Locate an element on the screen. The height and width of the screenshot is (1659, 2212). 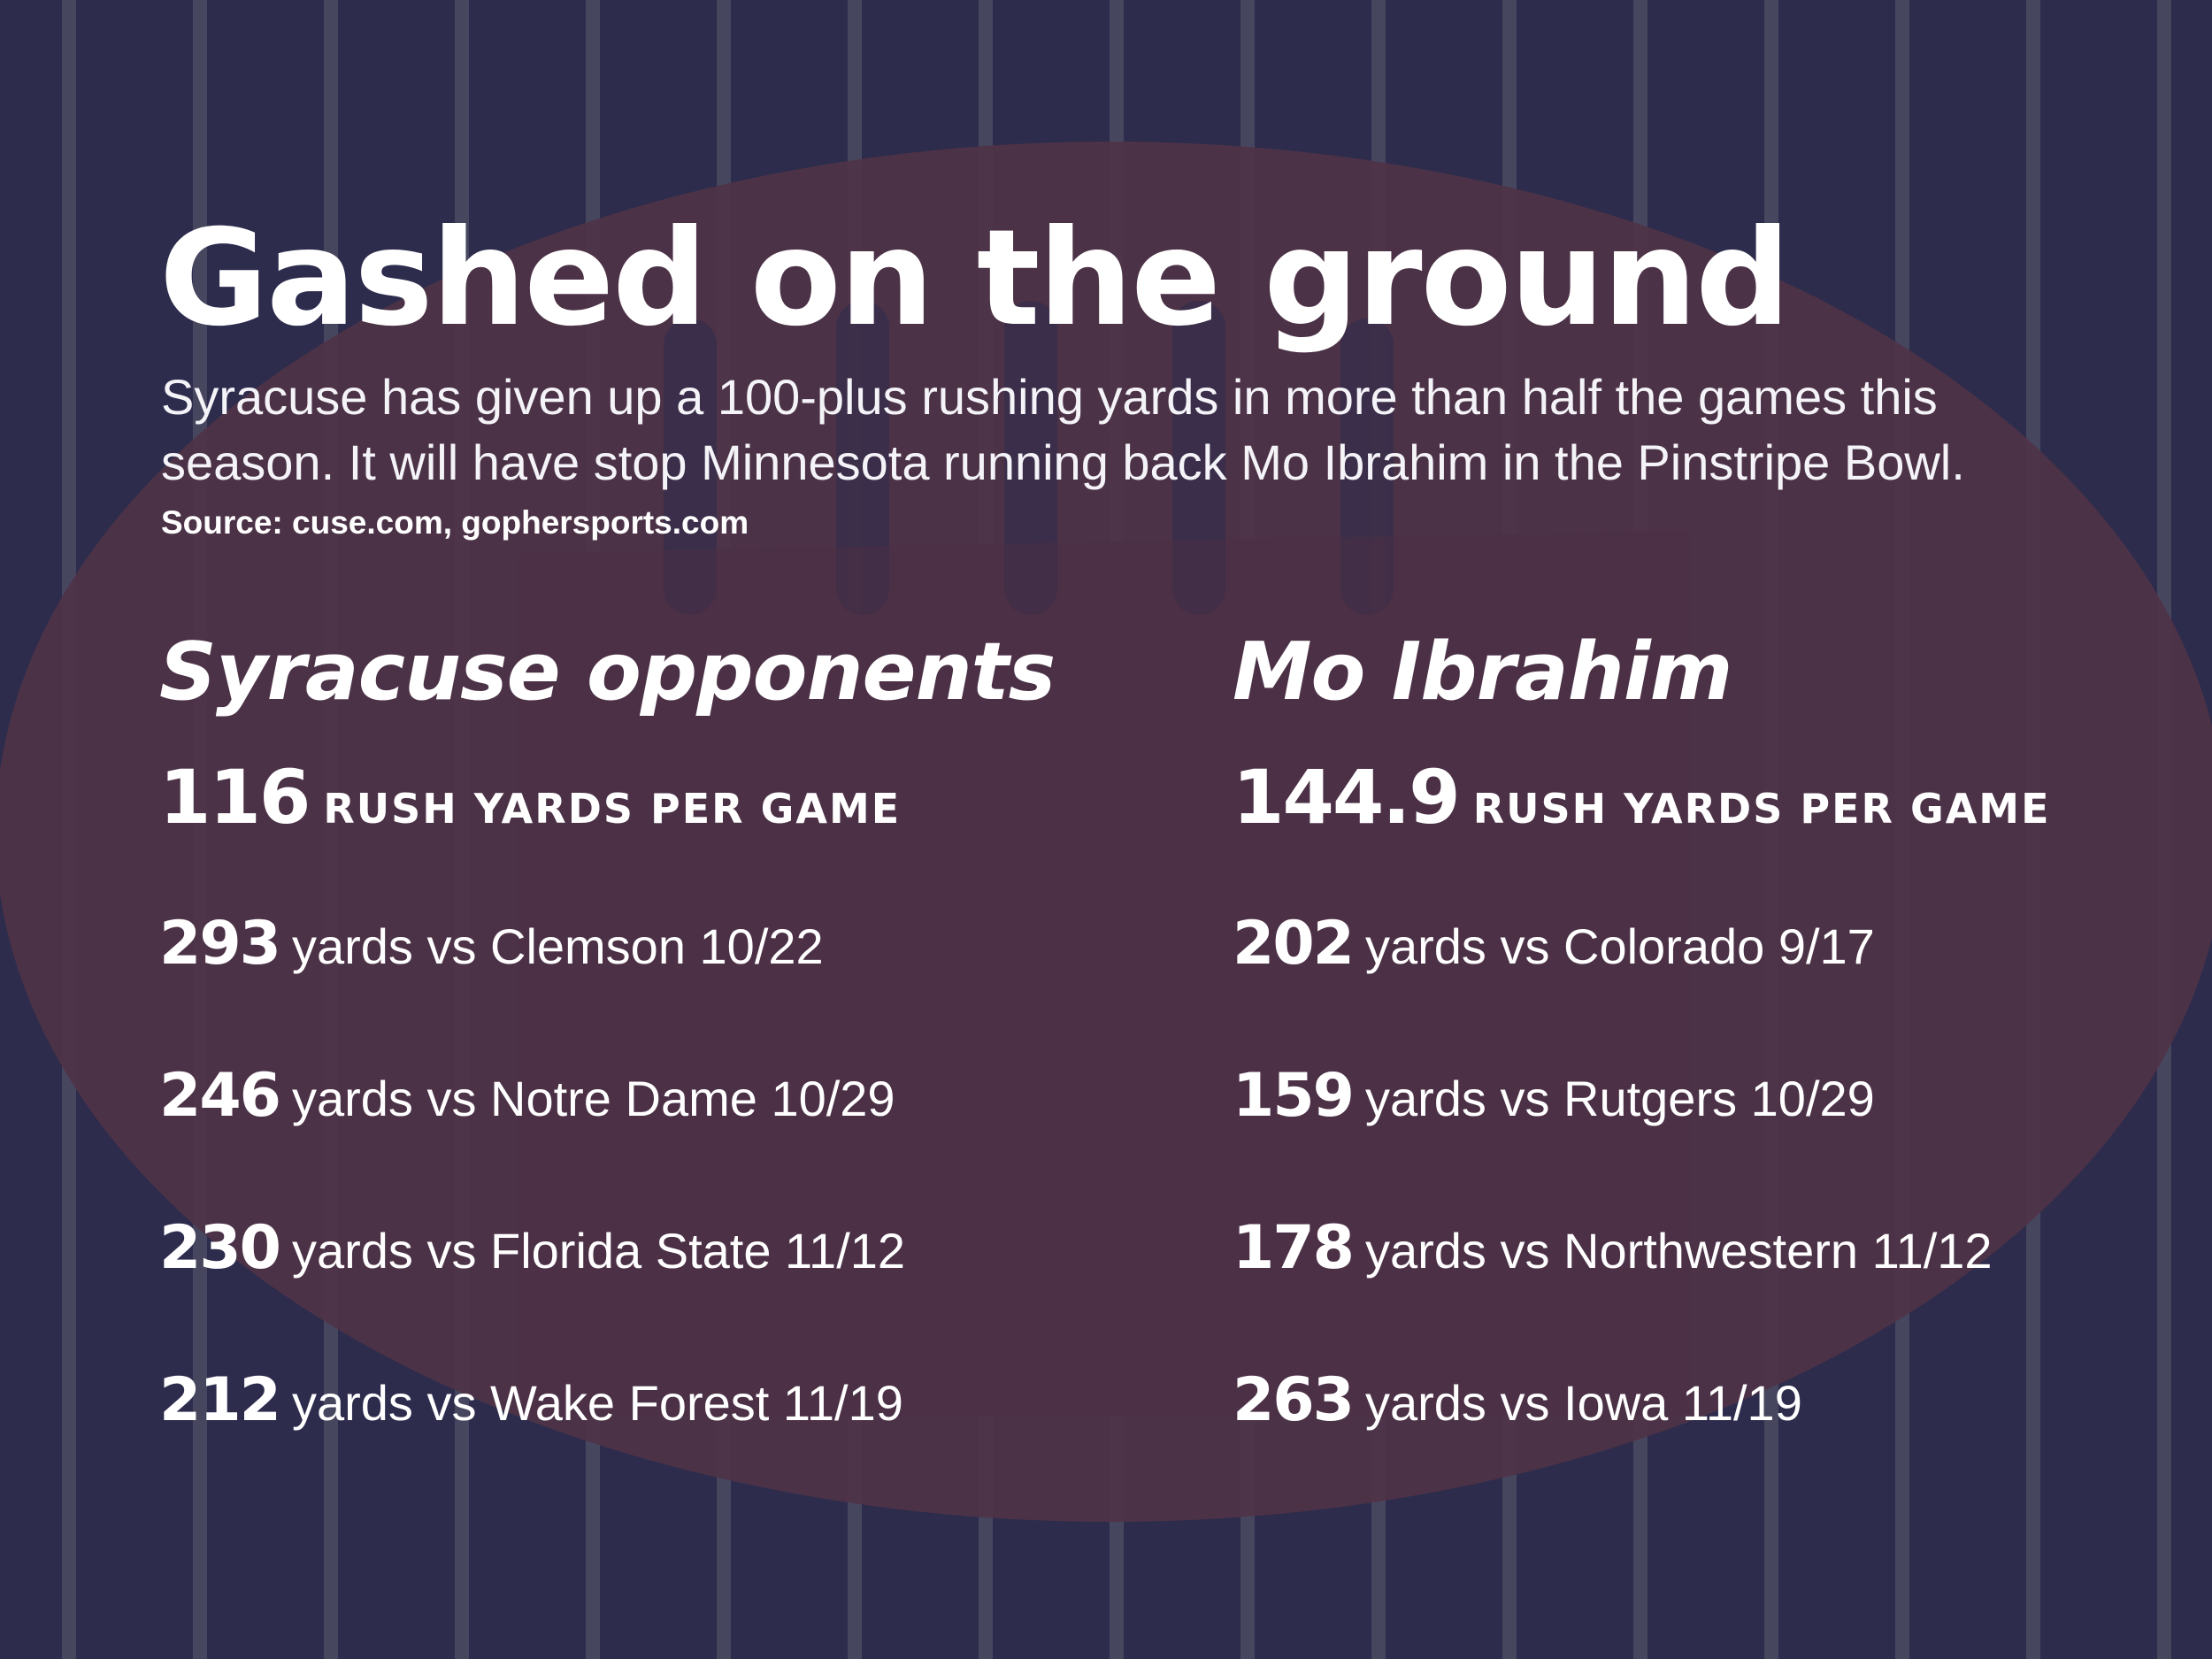
game-description: yards vs Wake Forest 11/19 is located at coordinates (597, 1403).